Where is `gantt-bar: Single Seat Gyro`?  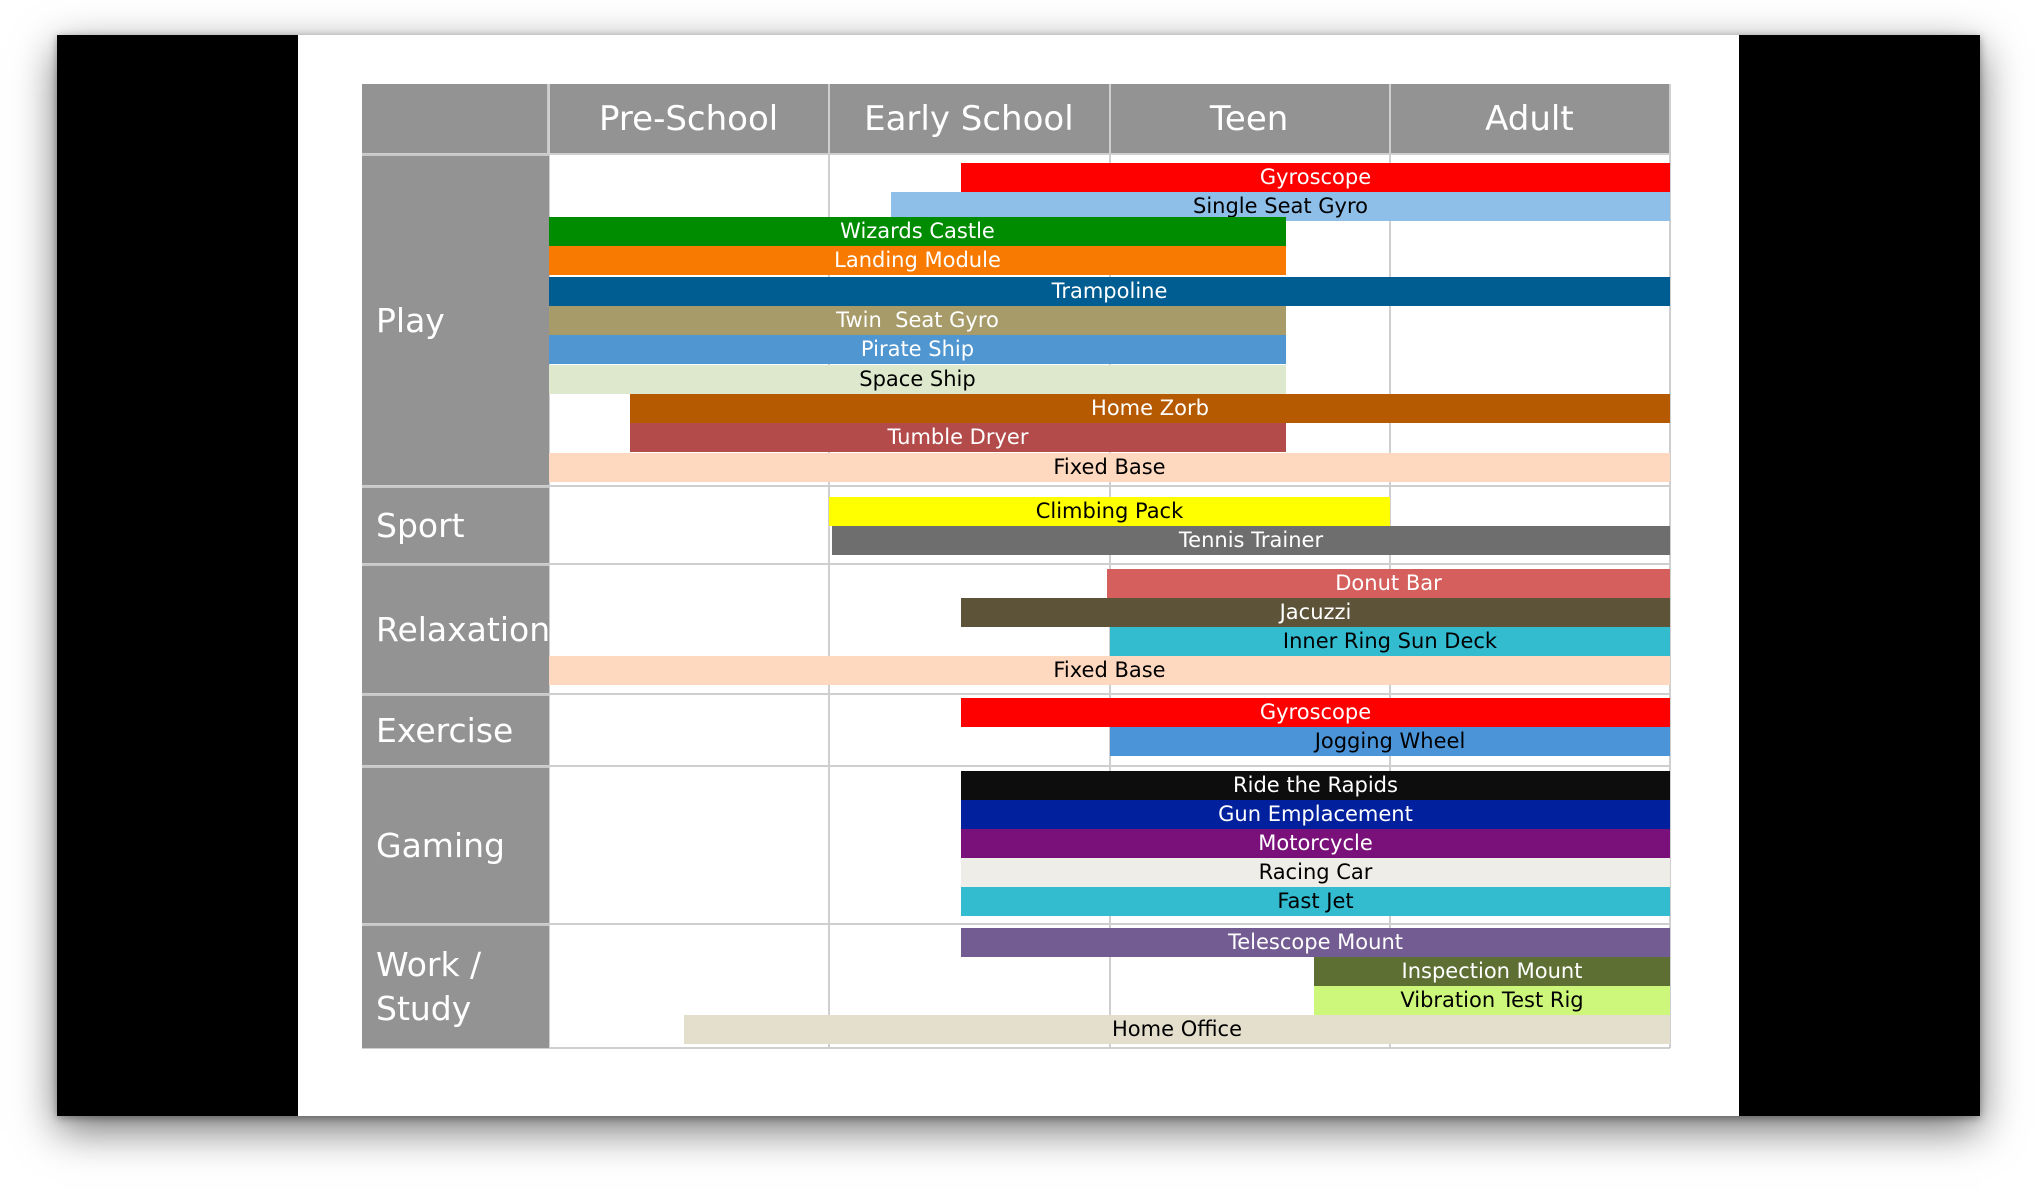 gantt-bar: Single Seat Gyro is located at coordinates (1280, 206).